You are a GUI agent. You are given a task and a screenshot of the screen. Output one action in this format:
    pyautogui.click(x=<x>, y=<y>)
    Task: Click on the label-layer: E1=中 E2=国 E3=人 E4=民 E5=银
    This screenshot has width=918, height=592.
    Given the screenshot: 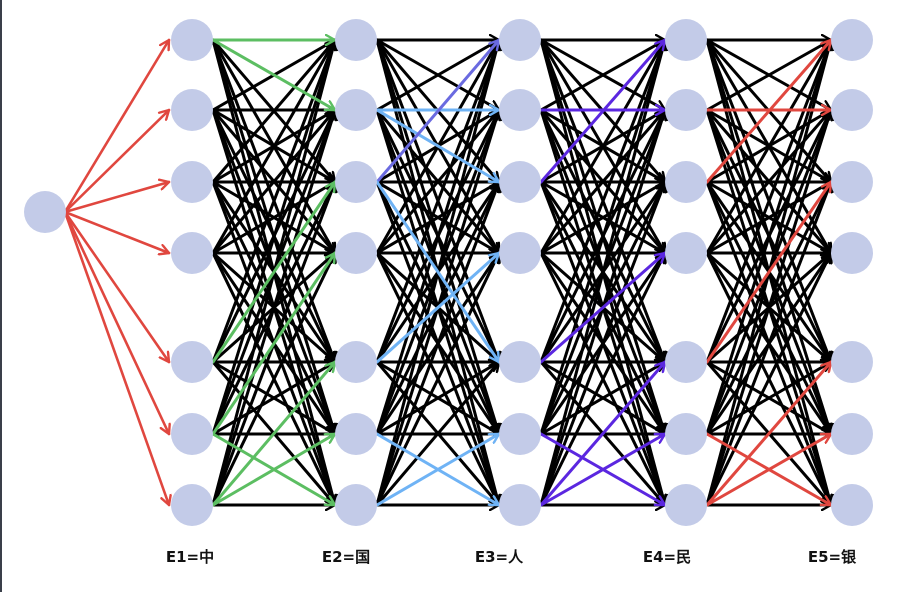 What is the action you would take?
    pyautogui.click(x=511, y=557)
    